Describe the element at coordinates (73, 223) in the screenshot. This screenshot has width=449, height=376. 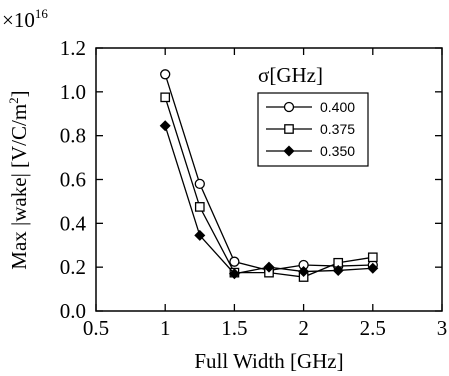
I see `y-tick-label: 0.4` at that location.